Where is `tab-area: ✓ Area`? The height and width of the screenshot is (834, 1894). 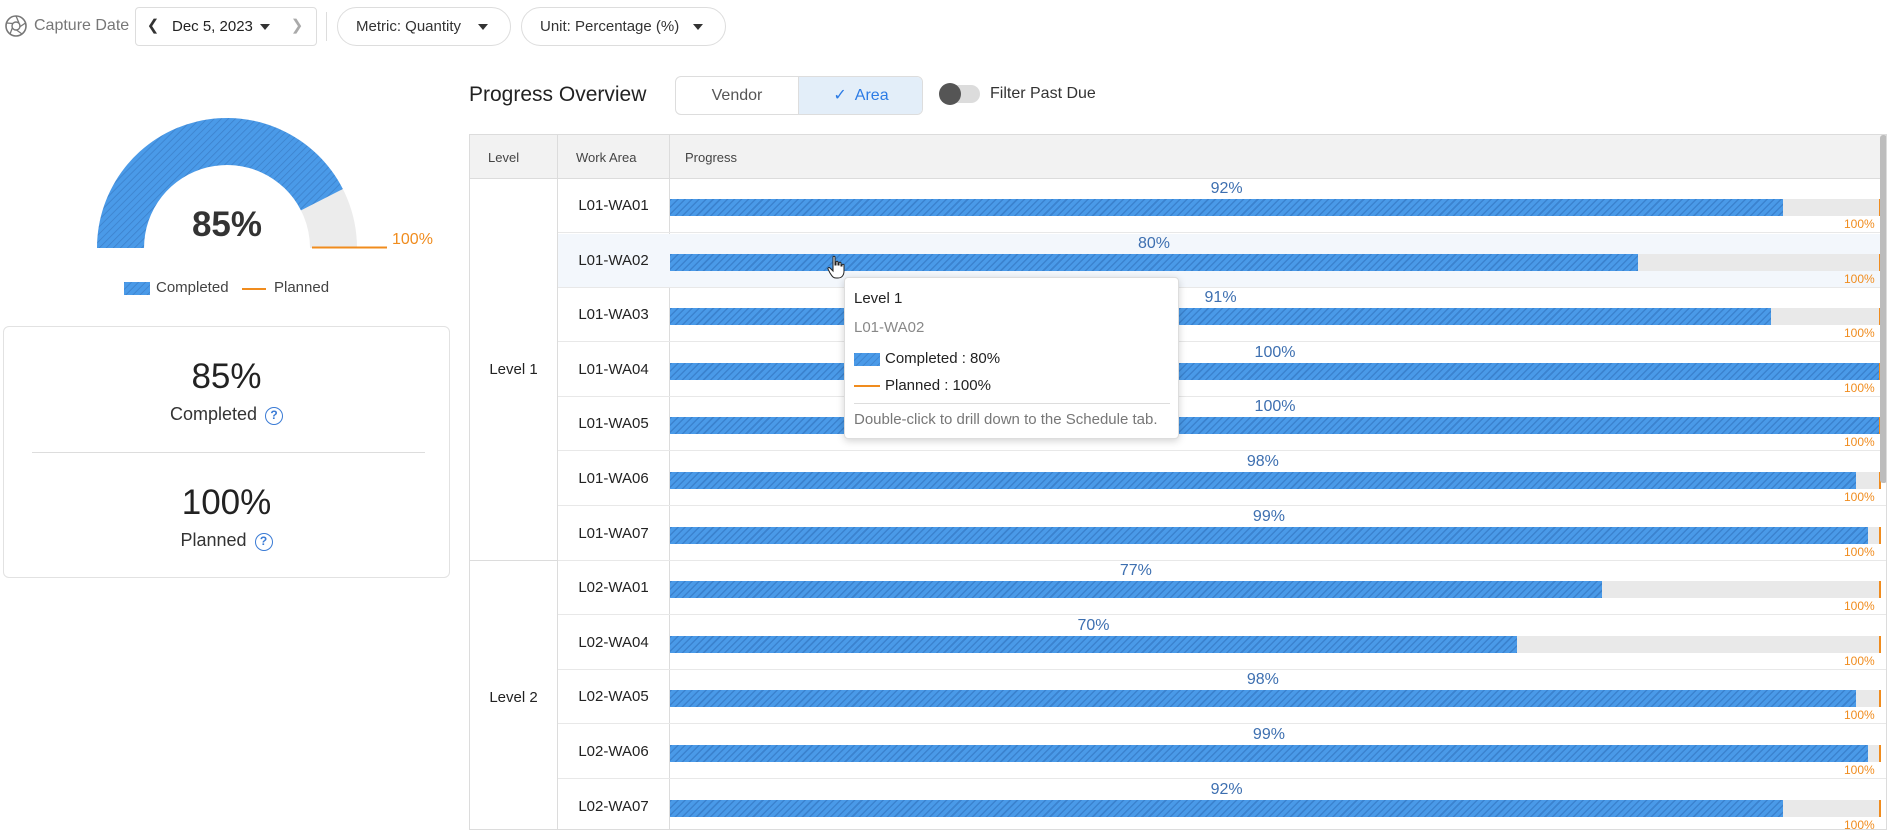
tab-area: ✓ Area is located at coordinates (860, 95).